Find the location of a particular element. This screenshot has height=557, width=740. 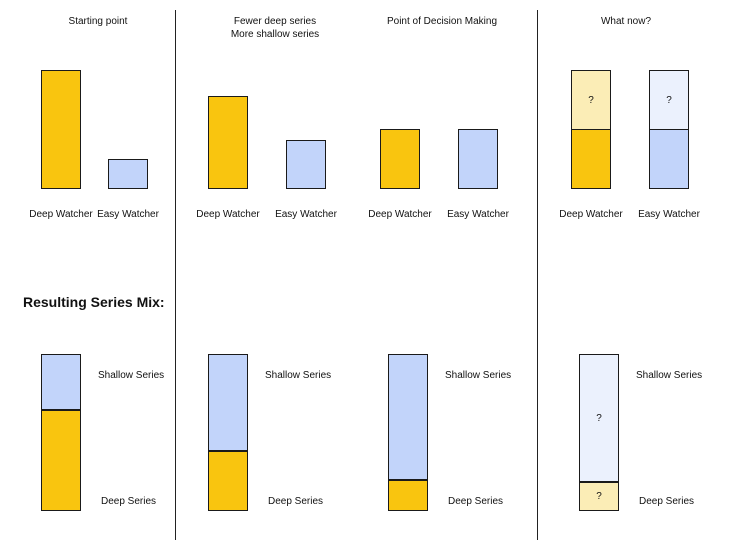

shallow-series-label-3: Shallow Series is located at coordinates (478, 375).